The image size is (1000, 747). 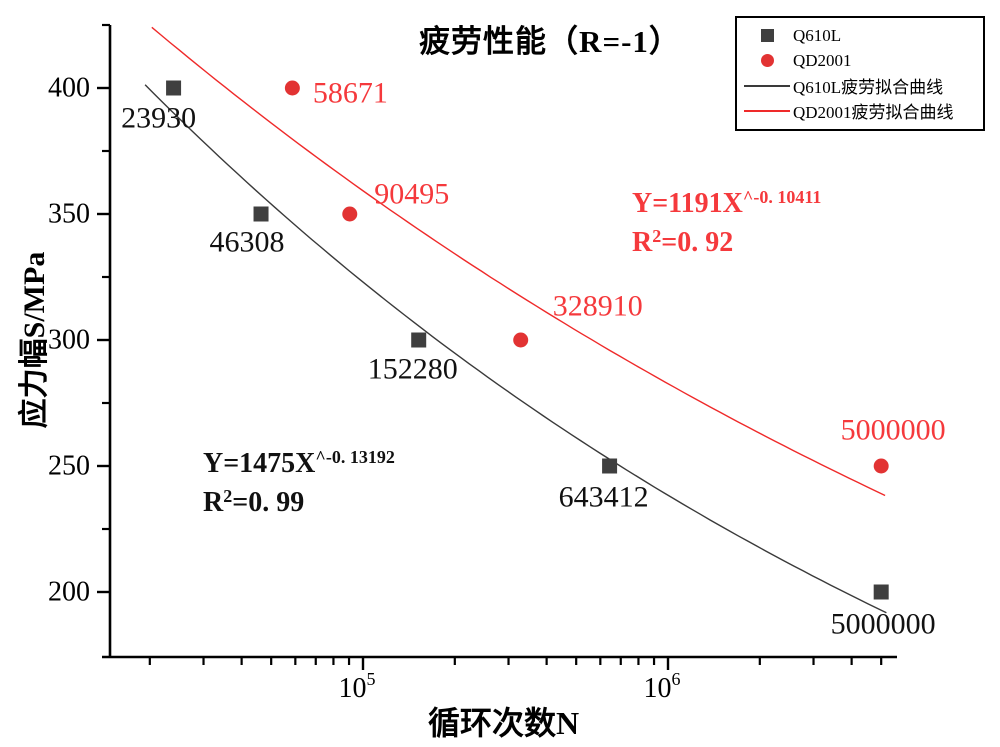 What do you see at coordinates (299, 483) in the screenshot?
I see `equation-q610l: Y=1475X^-0. 13192 R2=0. 99` at bounding box center [299, 483].